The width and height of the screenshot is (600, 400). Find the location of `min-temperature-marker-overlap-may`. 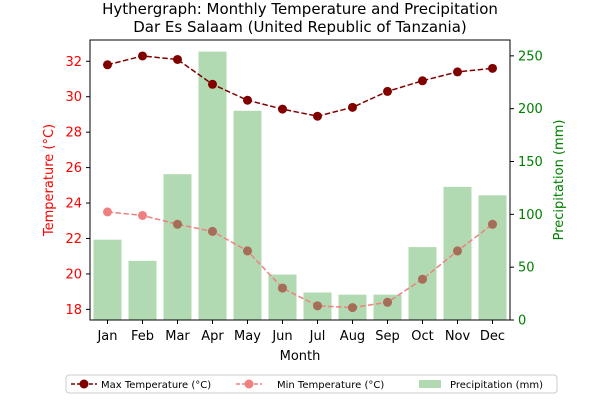

min-temperature-marker-overlap-may is located at coordinates (247, 251).